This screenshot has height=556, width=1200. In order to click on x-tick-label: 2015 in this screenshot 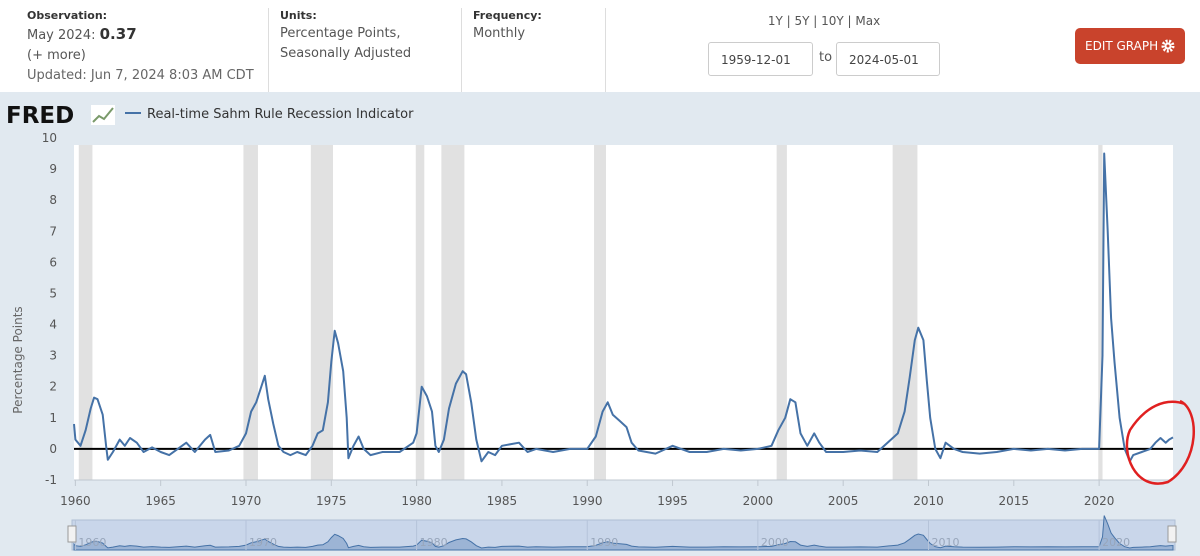, I will do `click(1014, 501)`.